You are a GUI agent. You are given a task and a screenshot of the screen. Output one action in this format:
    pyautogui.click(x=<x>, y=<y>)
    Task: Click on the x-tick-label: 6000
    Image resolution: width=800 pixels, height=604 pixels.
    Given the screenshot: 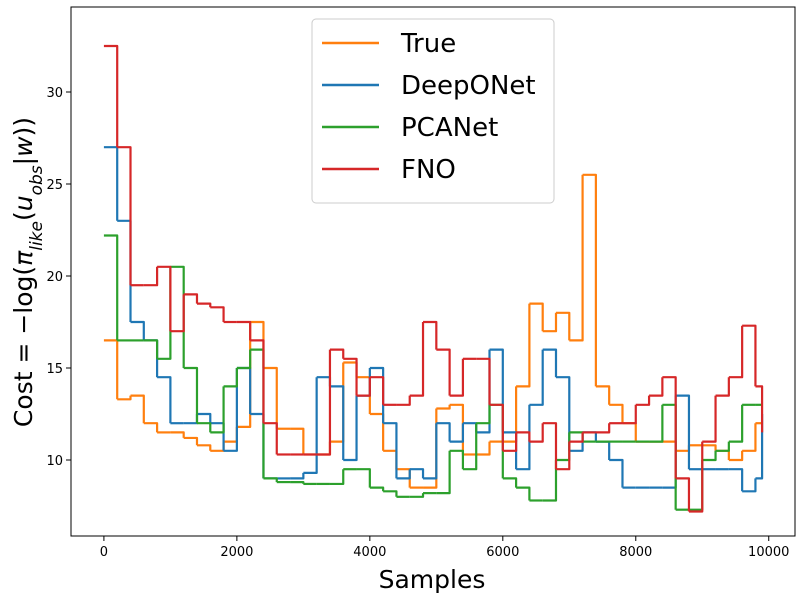 What is the action you would take?
    pyautogui.click(x=502, y=552)
    